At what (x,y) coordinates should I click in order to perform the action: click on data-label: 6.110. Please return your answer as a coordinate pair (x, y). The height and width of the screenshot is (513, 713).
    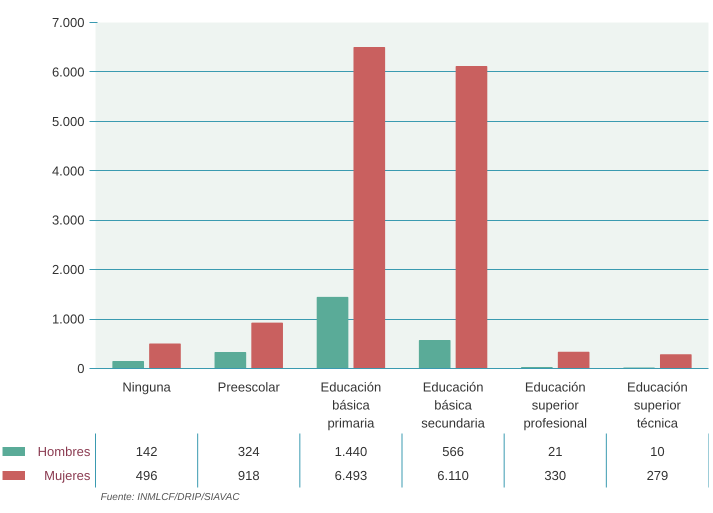
    Looking at the image, I should click on (453, 475).